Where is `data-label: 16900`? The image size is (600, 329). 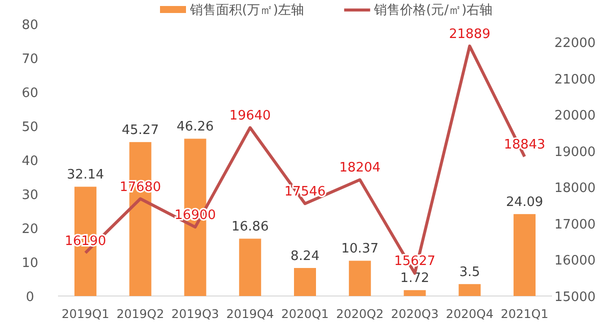 data-label: 16900 is located at coordinates (195, 216).